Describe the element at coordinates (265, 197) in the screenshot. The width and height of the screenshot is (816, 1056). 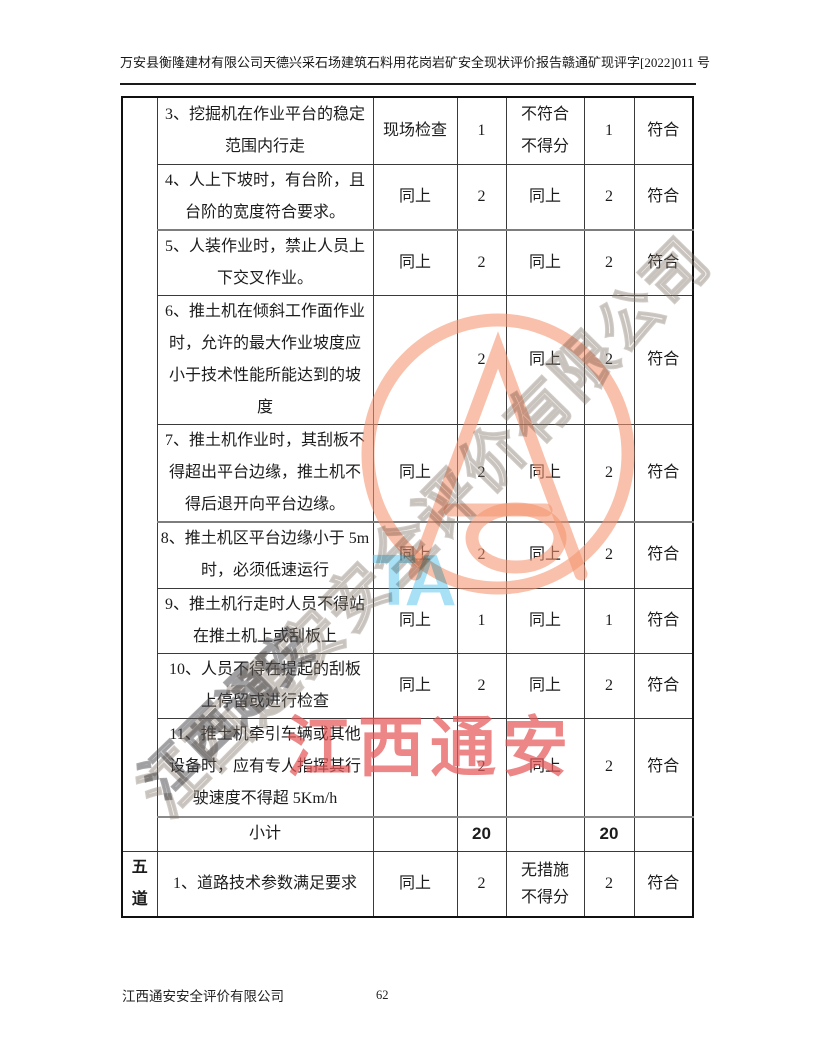
I see `cell-item: 4、人上下坡时，有台阶，且 台阶的宽度符合要求。` at that location.